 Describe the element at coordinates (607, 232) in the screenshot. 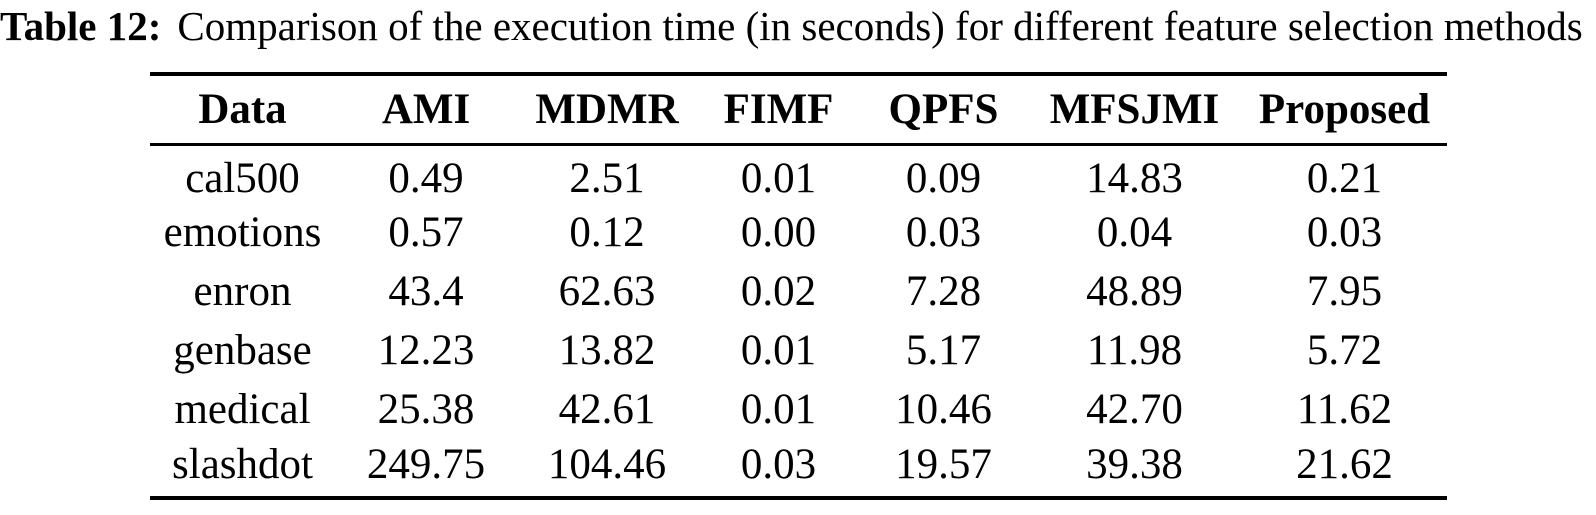

I see `table-cell: 0.12` at that location.